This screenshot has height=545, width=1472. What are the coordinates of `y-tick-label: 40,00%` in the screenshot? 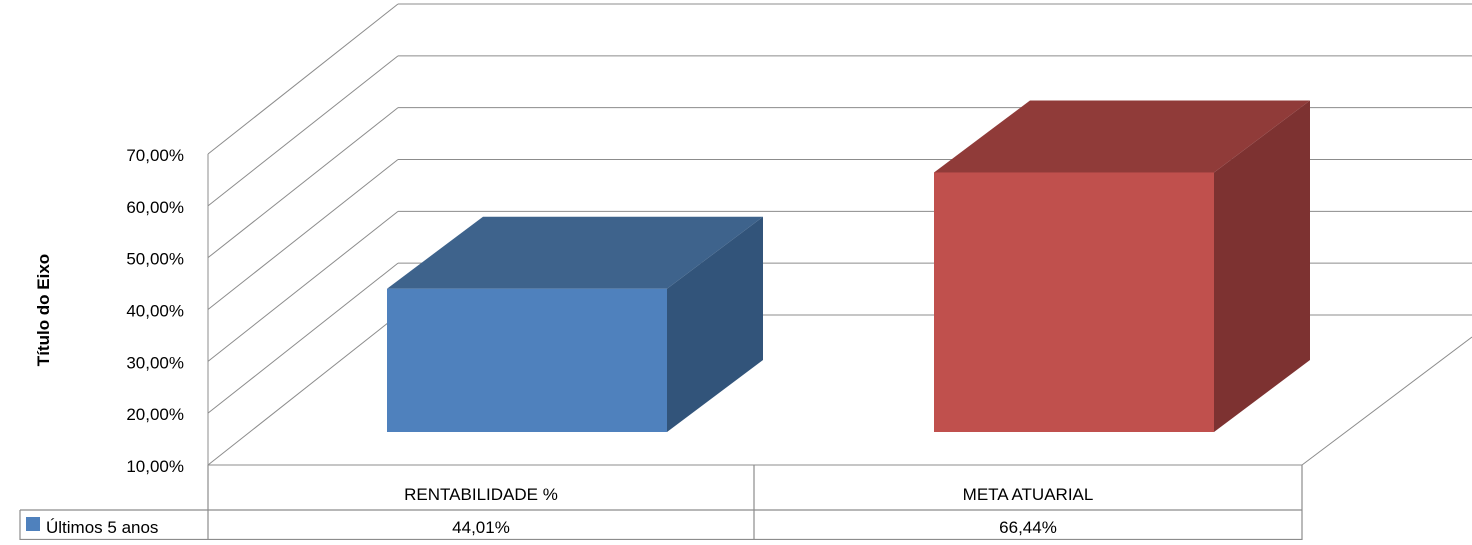 It's located at (155, 311).